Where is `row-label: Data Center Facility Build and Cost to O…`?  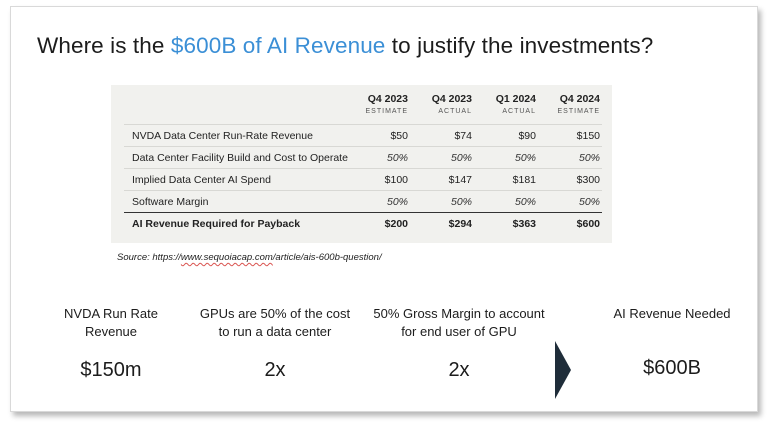
row-label: Data Center Facility Build and Cost to O… is located at coordinates (236, 157).